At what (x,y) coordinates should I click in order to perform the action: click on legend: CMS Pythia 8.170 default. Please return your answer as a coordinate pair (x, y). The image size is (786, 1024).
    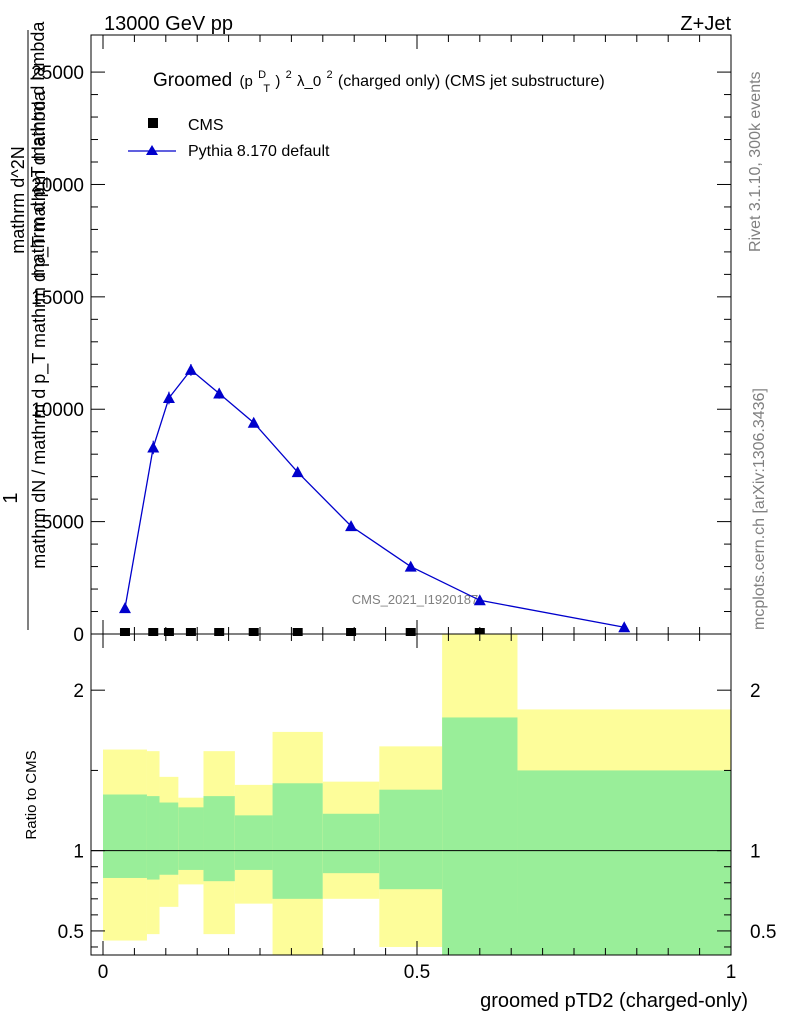
    Looking at the image, I should click on (229, 138).